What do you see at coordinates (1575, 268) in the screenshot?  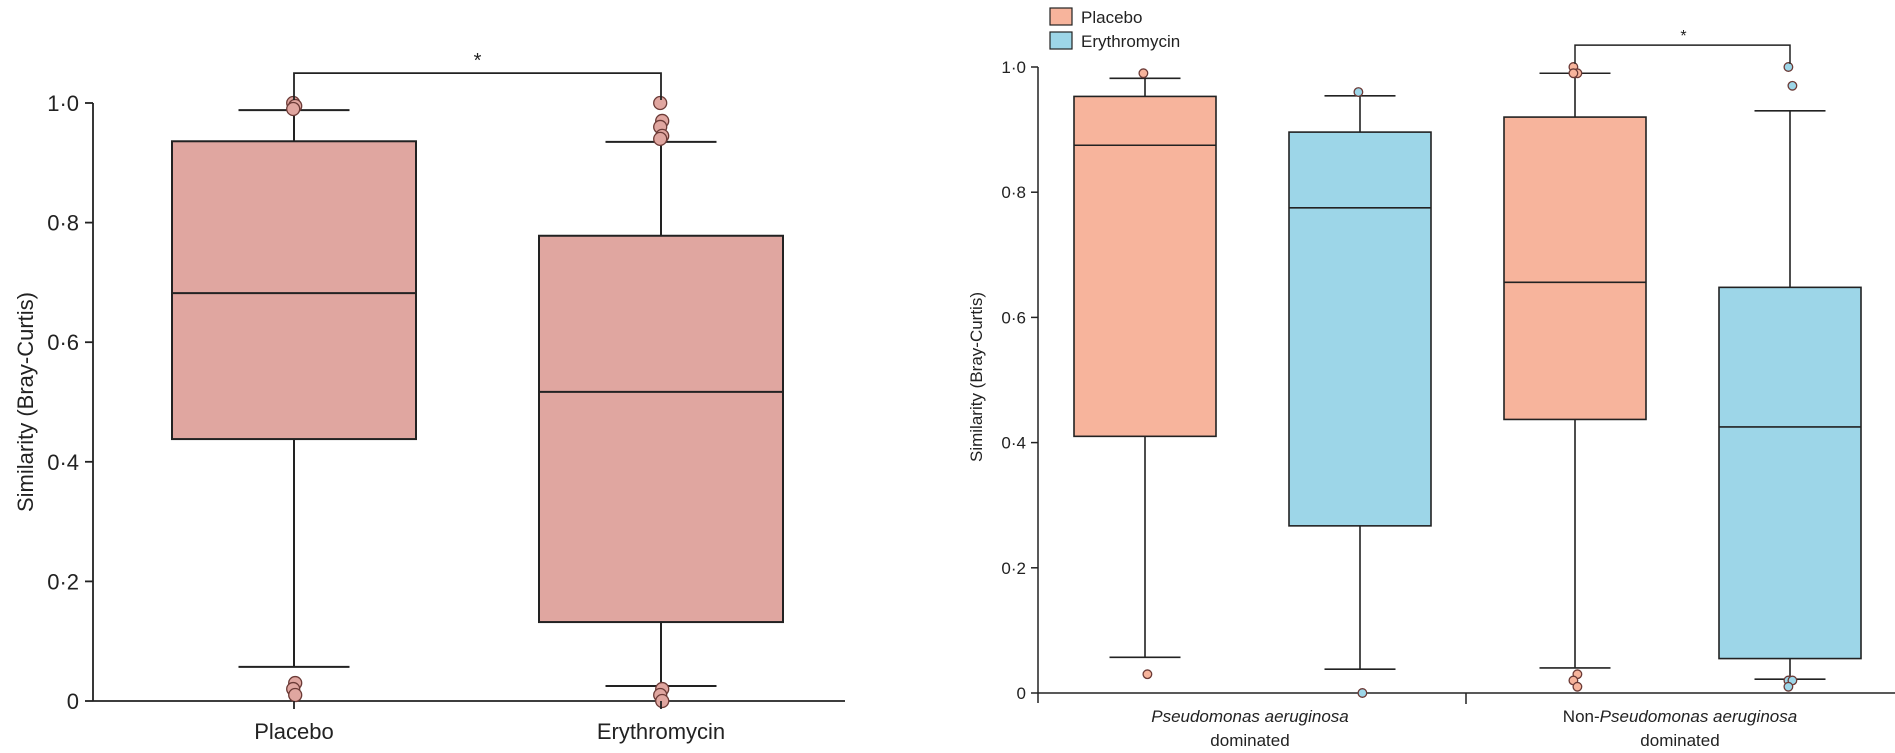 I see `right-placebo-group1-iqr-rect` at bounding box center [1575, 268].